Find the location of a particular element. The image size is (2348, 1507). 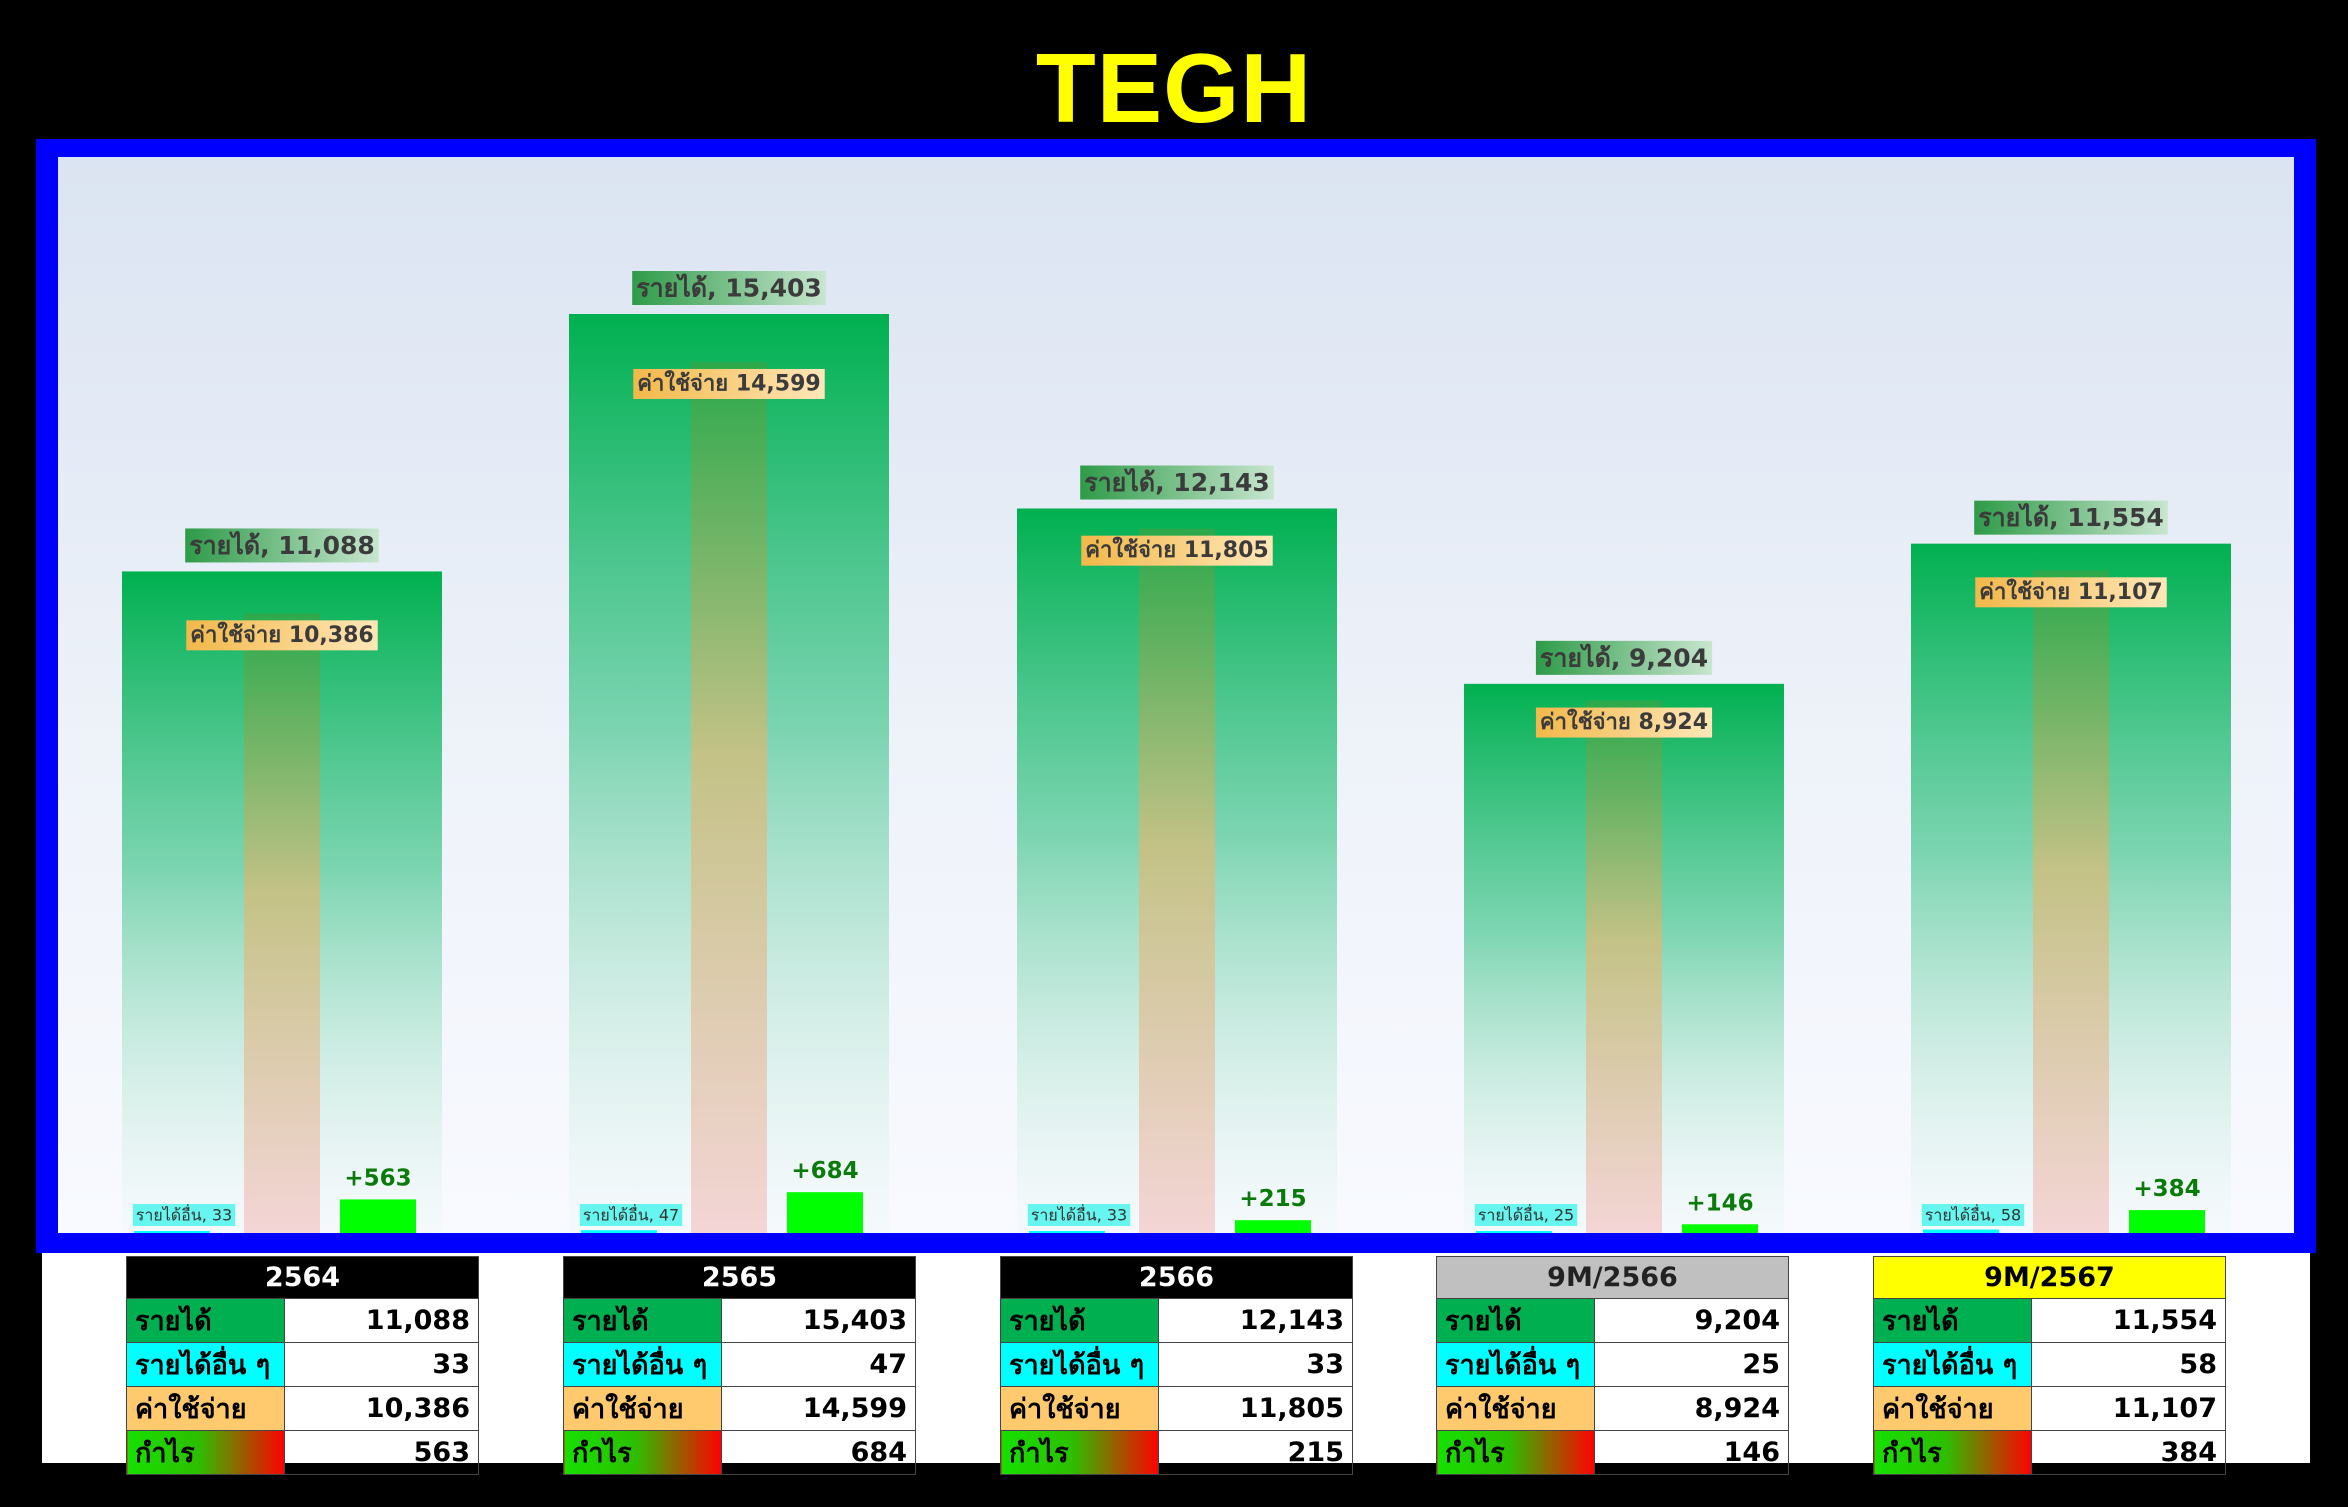

table-row: รายได้ 15,403 is located at coordinates (739, 1320).